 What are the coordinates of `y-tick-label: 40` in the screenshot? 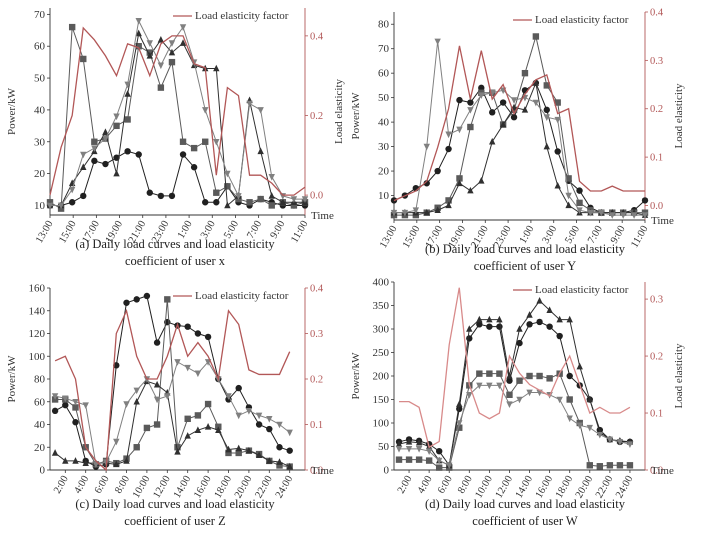 It's located at (384, 123).